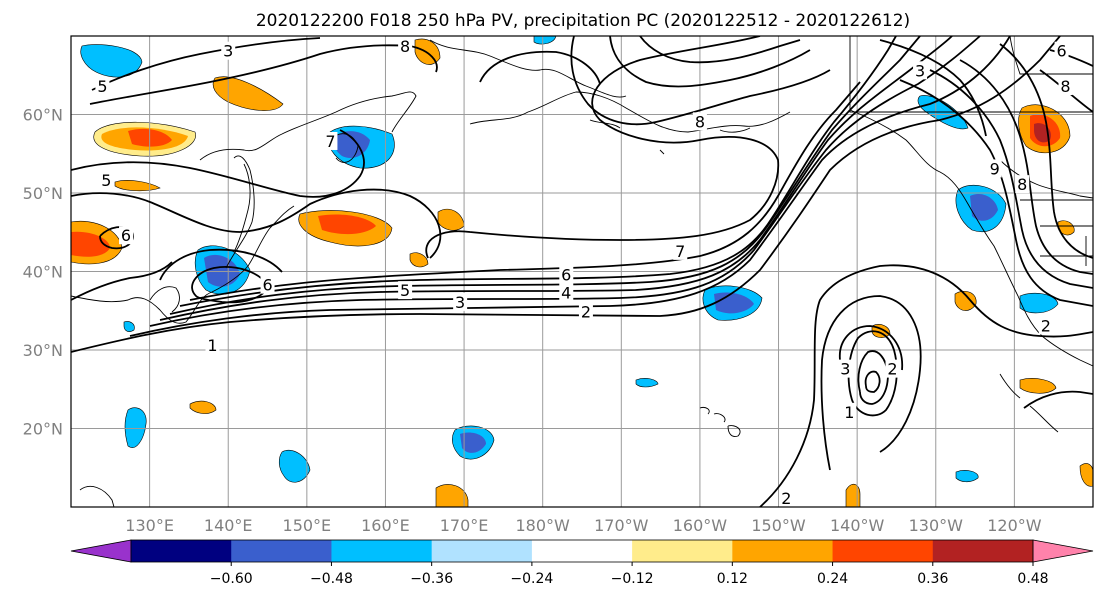 The height and width of the screenshot is (605, 1105). Describe the element at coordinates (43, 115) in the screenshot. I see `lat-tick-label: 60°N` at that location.